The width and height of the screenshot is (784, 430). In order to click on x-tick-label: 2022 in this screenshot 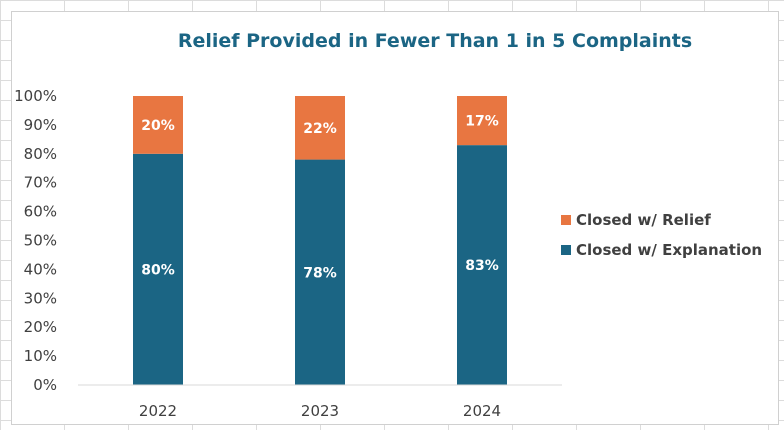, I will do `click(158, 411)`.